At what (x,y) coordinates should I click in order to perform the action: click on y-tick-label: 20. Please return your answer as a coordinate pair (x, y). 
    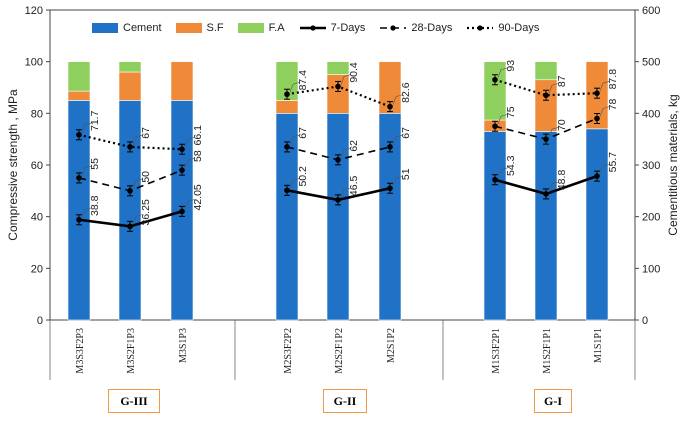
    Looking at the image, I should click on (37, 269).